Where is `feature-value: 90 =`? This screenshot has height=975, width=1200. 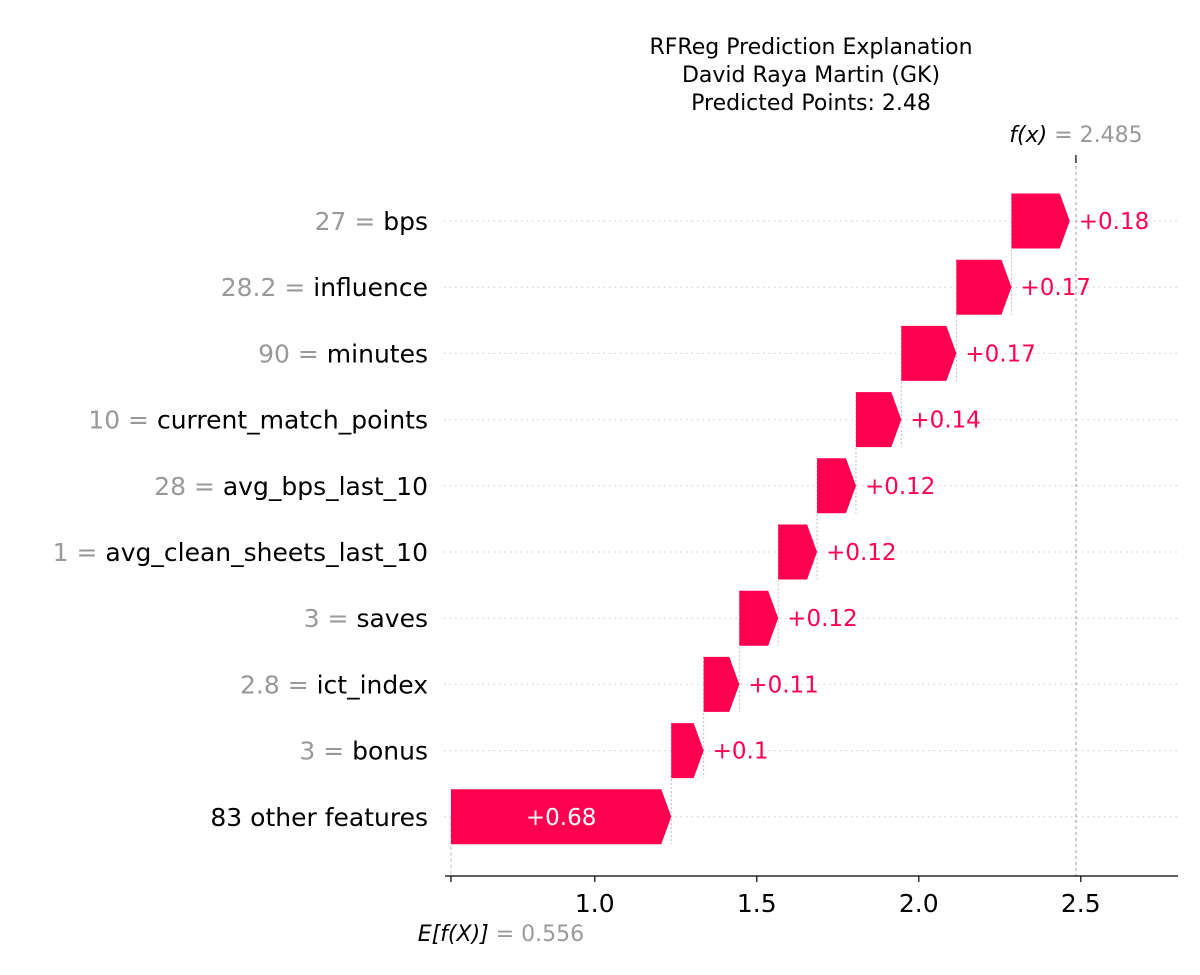
feature-value: 90 = is located at coordinates (292, 353).